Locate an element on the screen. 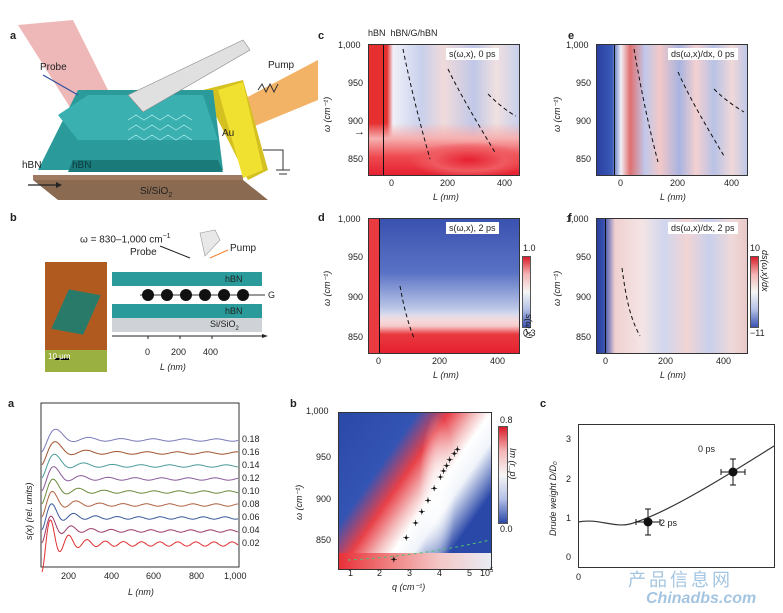  bottom-a-series-label: 0.08 is located at coordinates (251, 504).